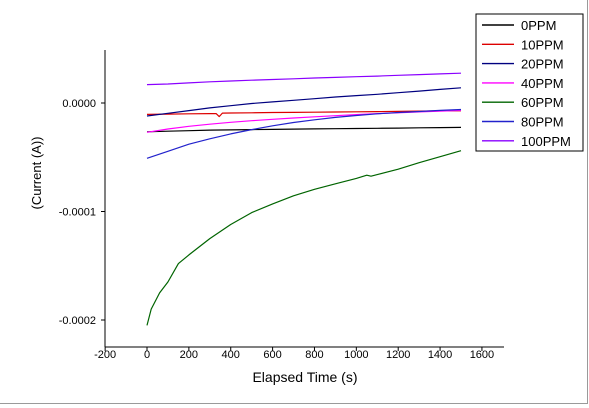  What do you see at coordinates (294, 354) in the screenshot?
I see `x-ticks: -200 0 200 400 600 800 1000 1200 1400 1600` at bounding box center [294, 354].